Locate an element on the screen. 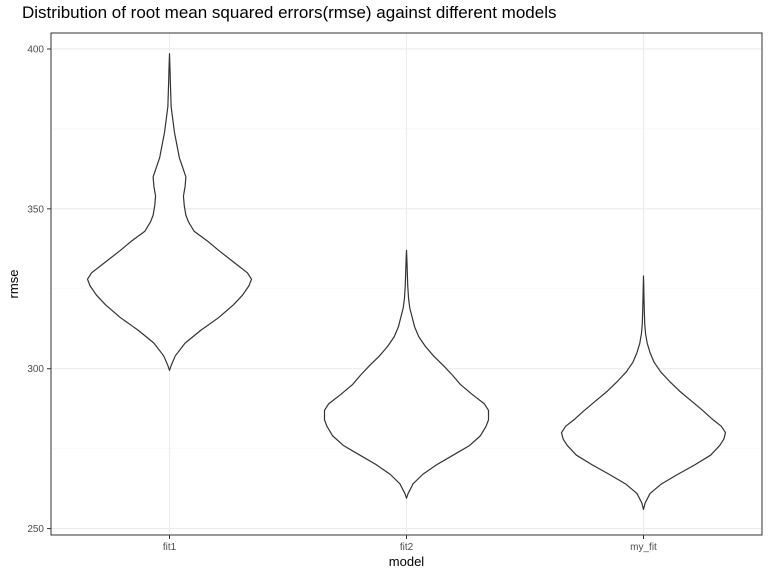 The image size is (768, 576). x-tick-label: fit1 is located at coordinates (170, 547).